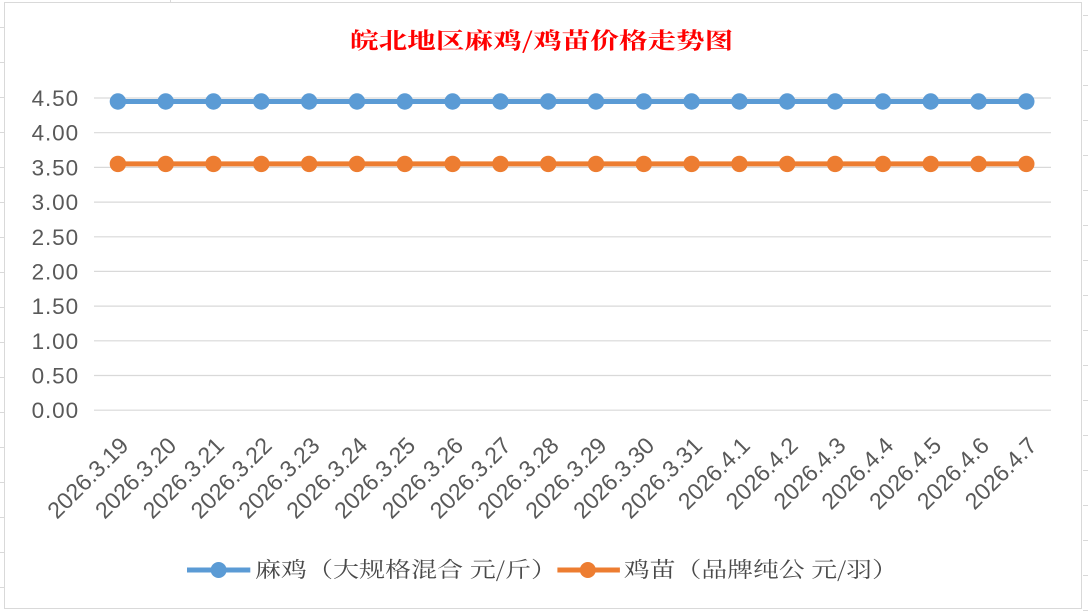  Describe the element at coordinates (55, 133) in the screenshot. I see `svg-text: 4.00` at that location.